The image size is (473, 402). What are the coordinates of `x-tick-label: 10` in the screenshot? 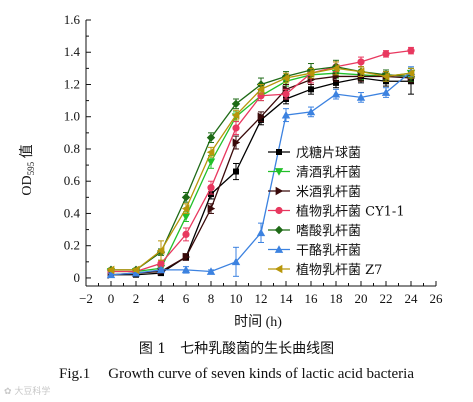 It's located at (236, 298).